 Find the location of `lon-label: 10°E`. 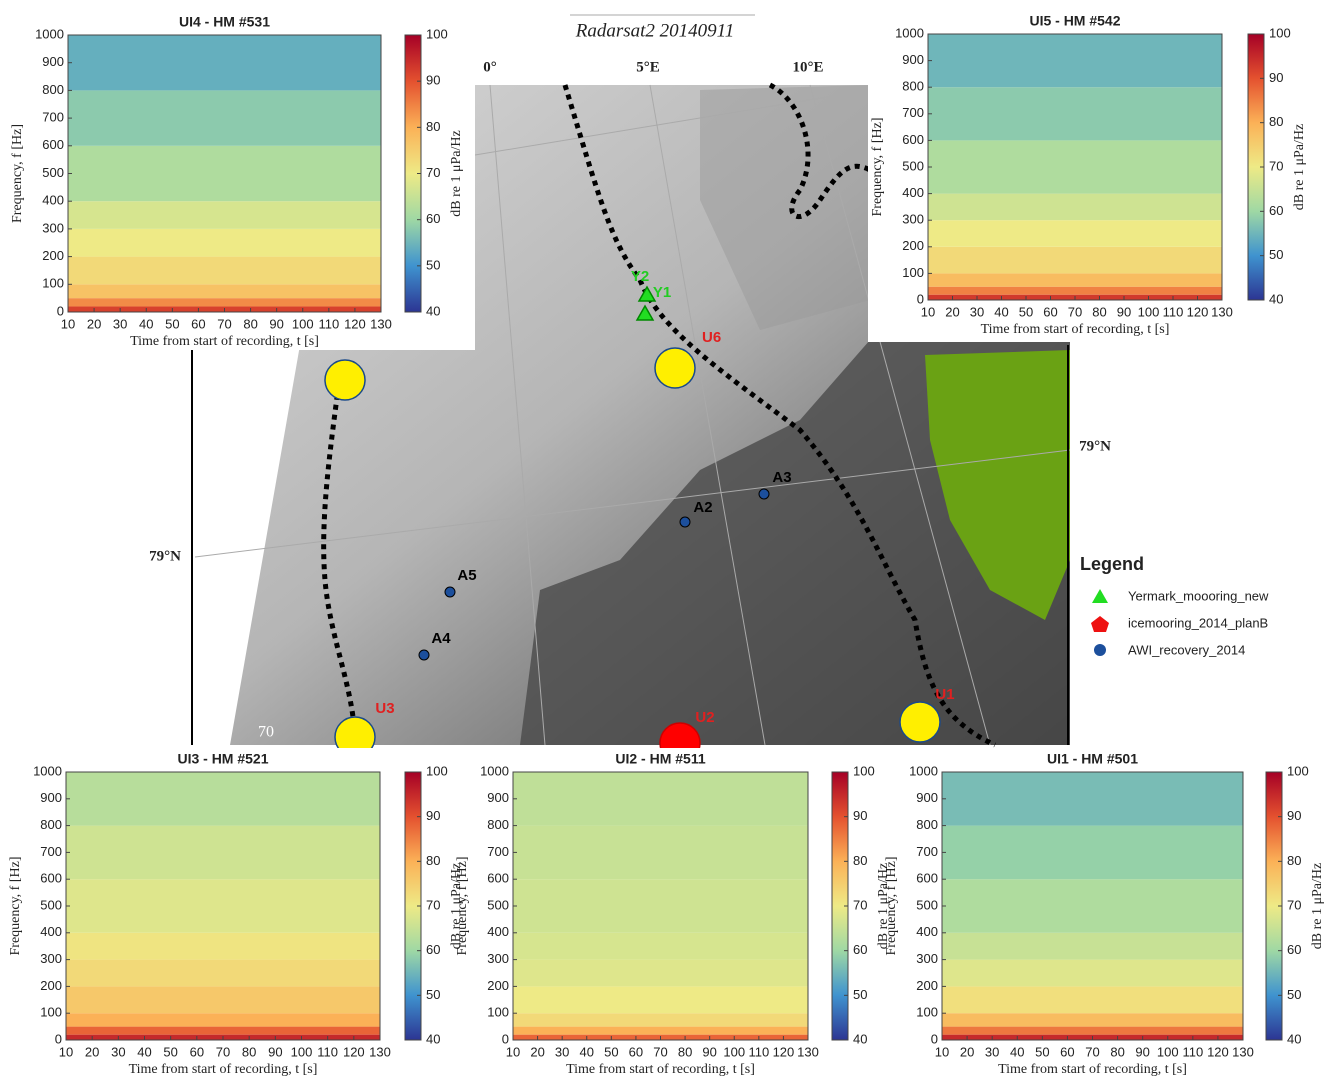

lon-label: 10°E is located at coordinates (807, 67).